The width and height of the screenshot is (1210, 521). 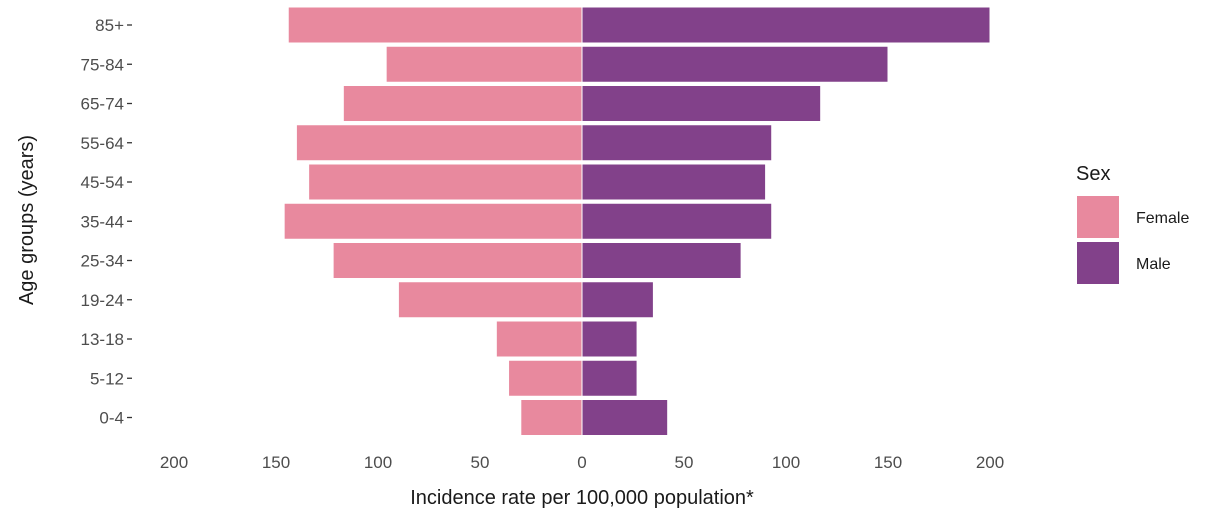 What do you see at coordinates (111, 418) in the screenshot?
I see `y-tick-label: 0-4` at bounding box center [111, 418].